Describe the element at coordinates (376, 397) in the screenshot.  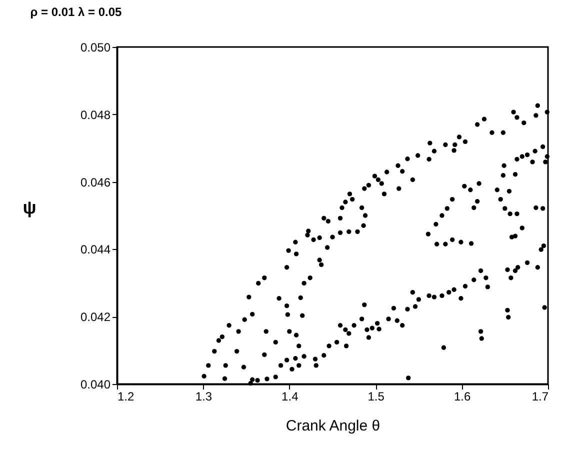
I see `x-tick-label: 1.5` at that location.